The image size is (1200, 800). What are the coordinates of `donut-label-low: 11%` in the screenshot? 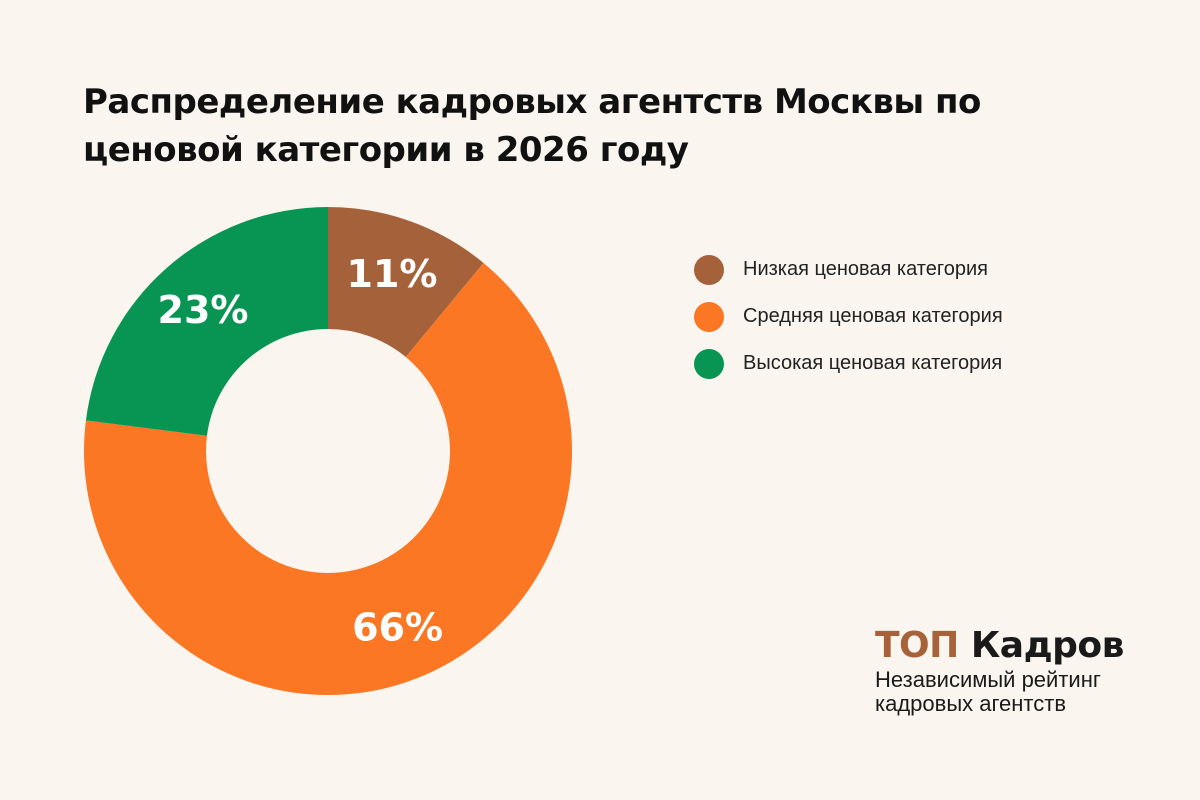 It's located at (392, 274).